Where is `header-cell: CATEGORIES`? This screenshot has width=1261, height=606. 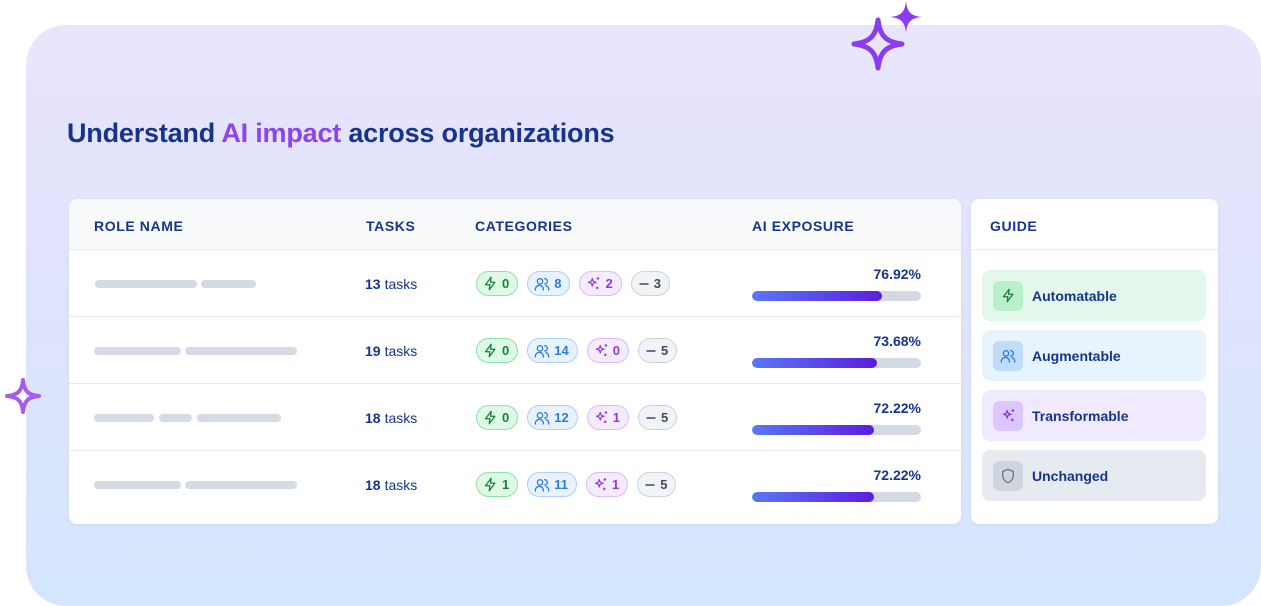
header-cell: CATEGORIES is located at coordinates (524, 226).